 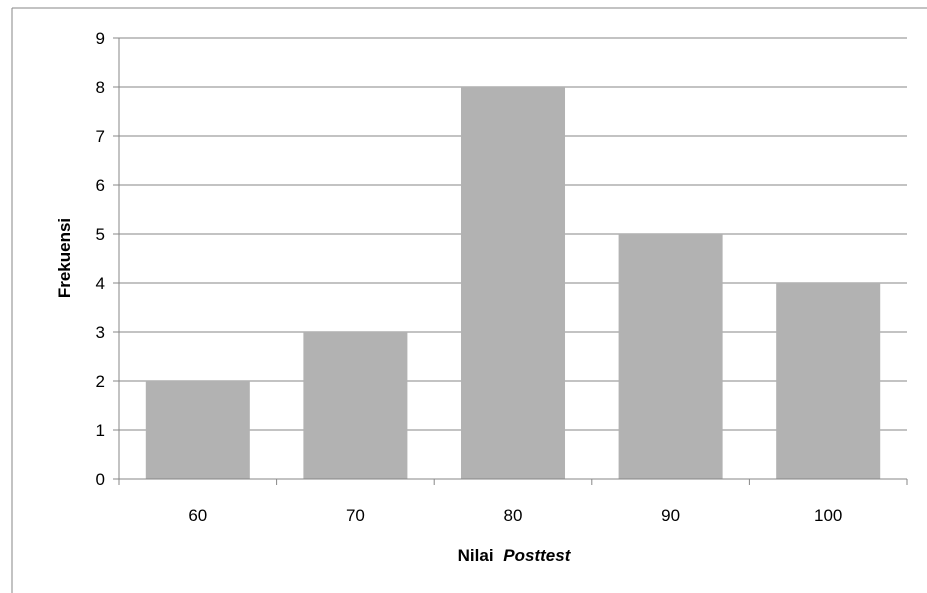 I want to click on x-tick-label: 90, so click(x=670, y=515).